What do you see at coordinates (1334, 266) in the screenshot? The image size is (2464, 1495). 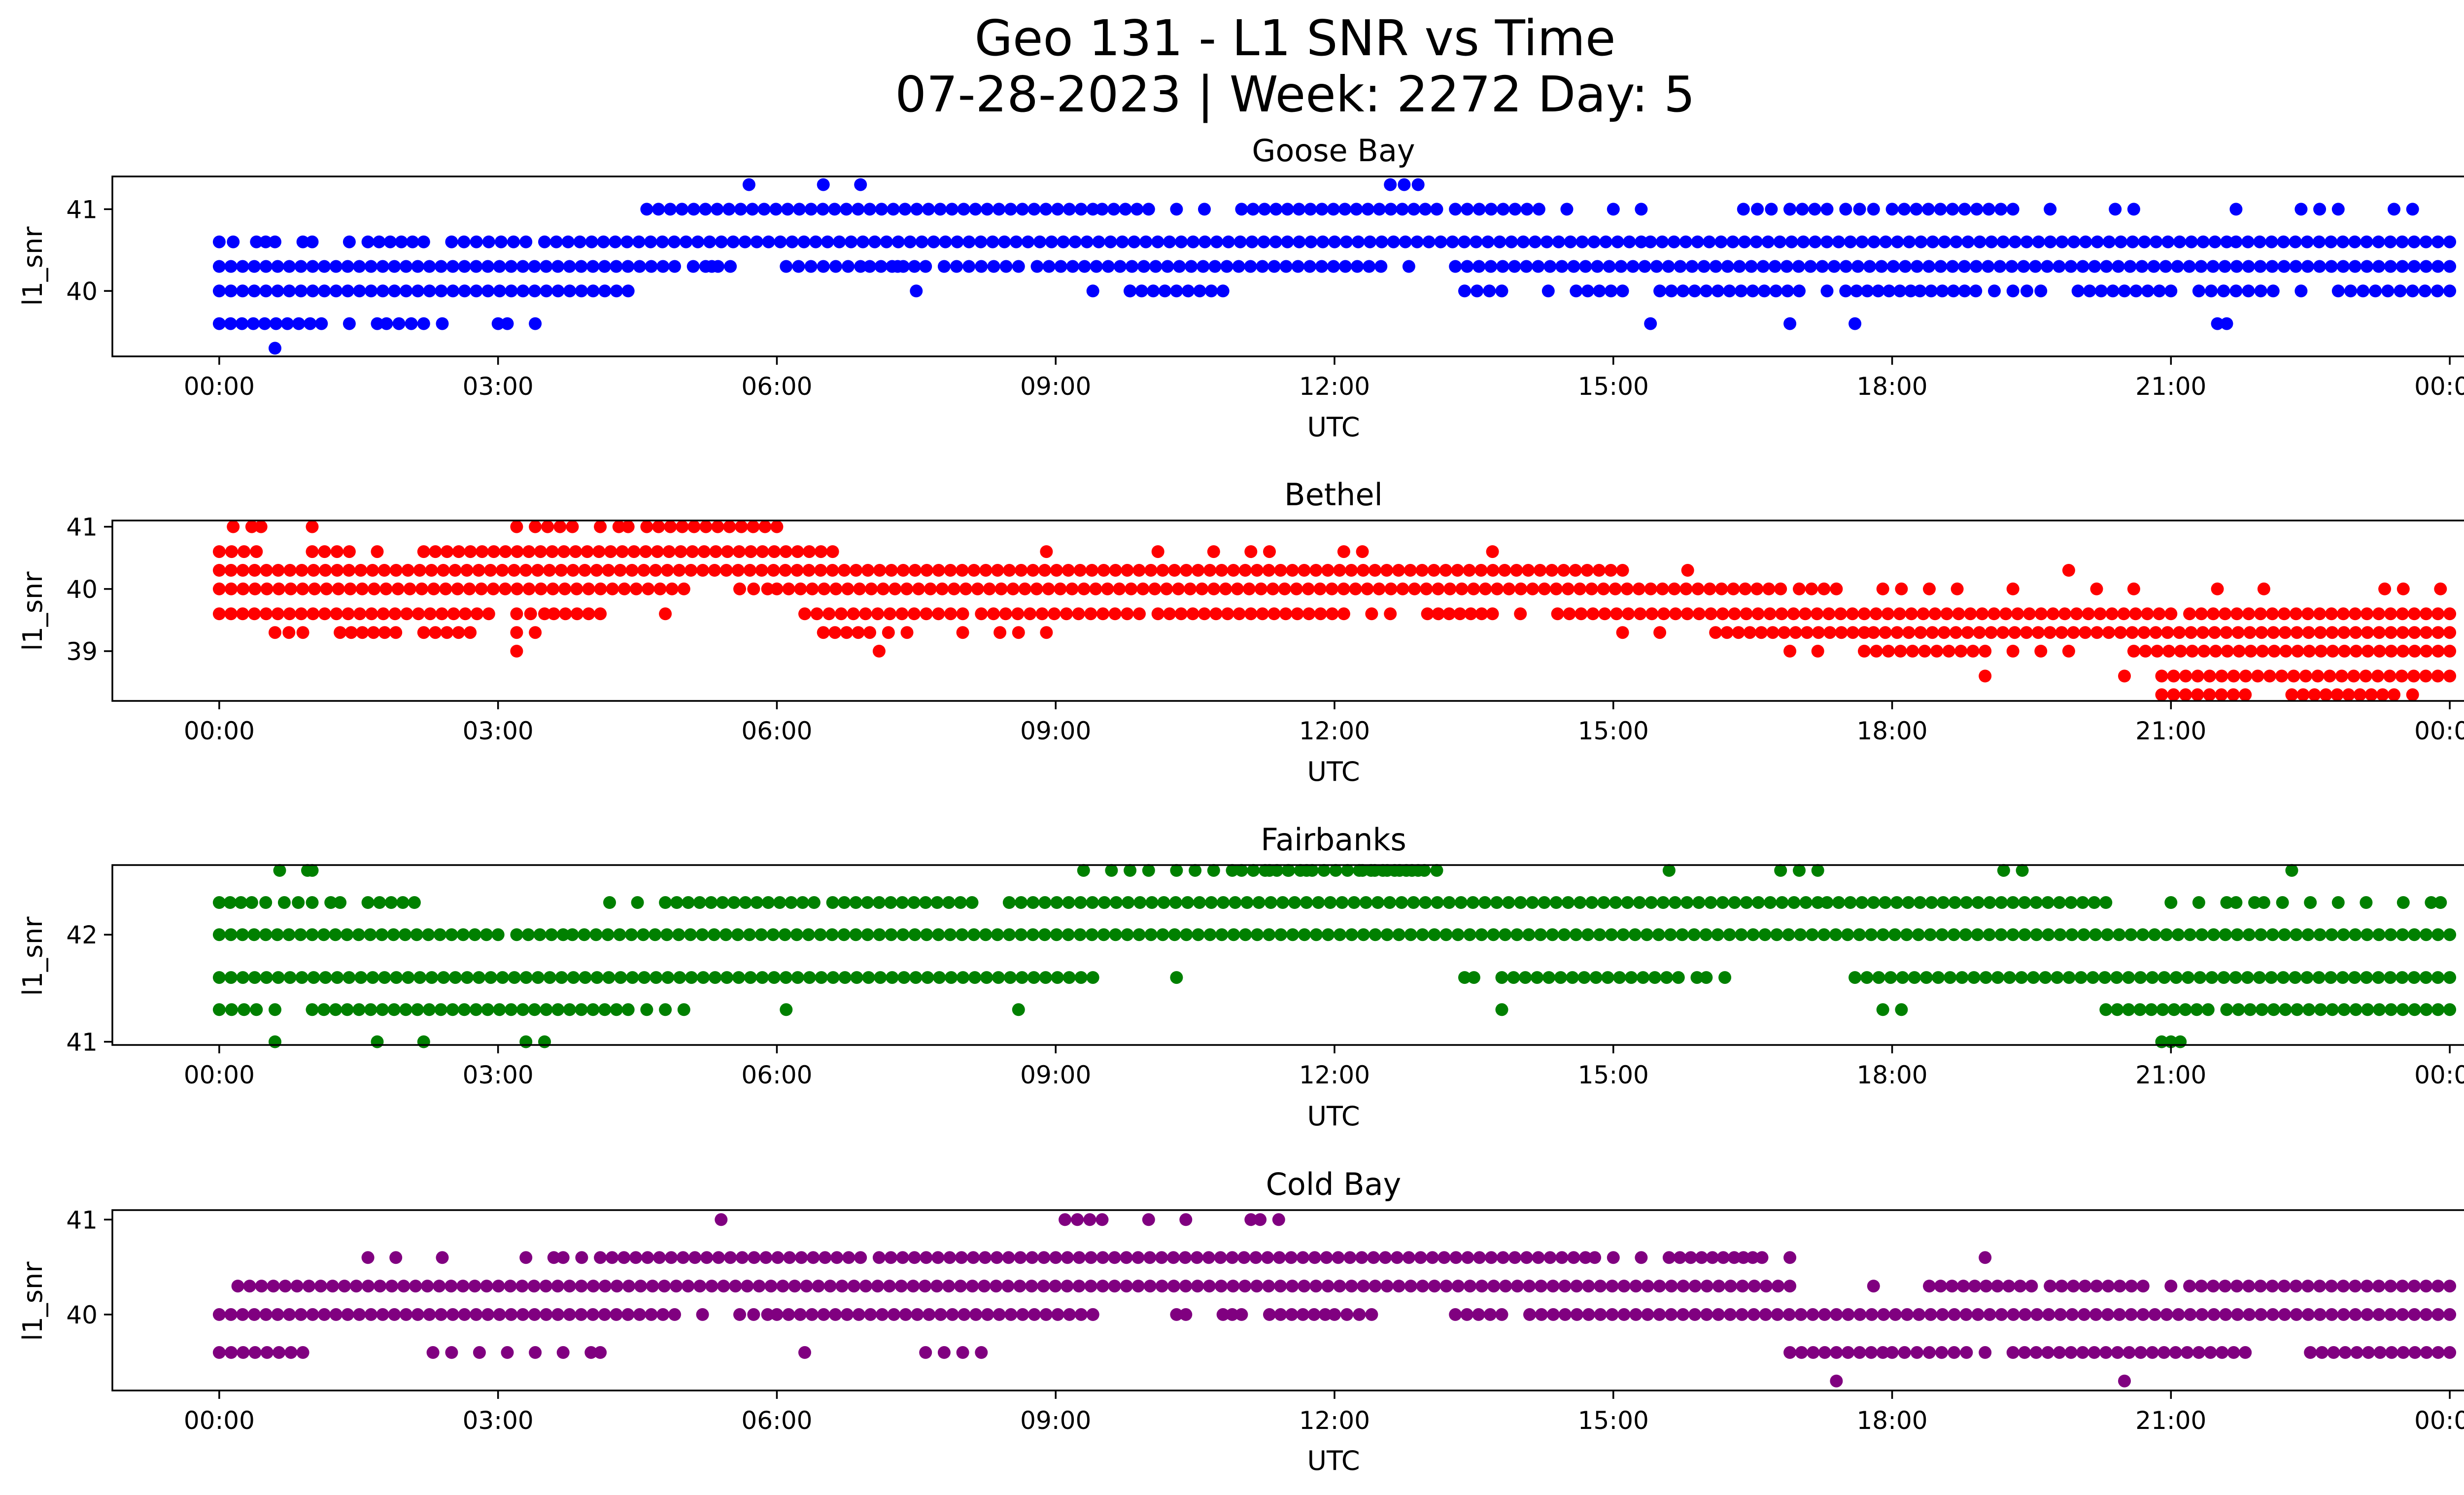 I see `data-points` at bounding box center [1334, 266].